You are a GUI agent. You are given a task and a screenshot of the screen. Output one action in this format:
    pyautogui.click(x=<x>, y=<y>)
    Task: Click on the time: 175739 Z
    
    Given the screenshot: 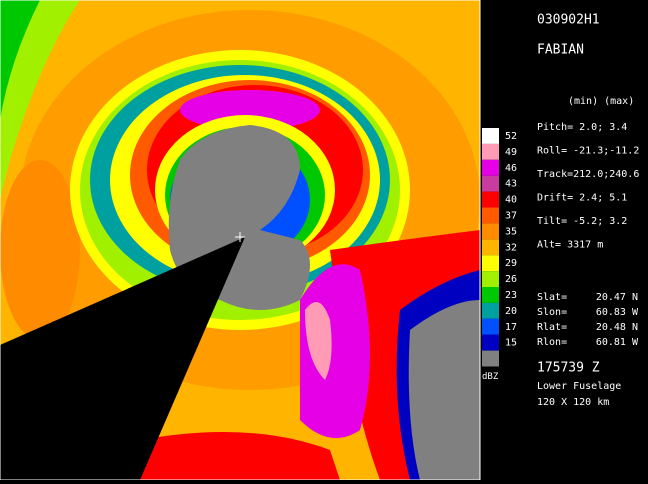 What is the action you would take?
    pyautogui.click(x=568, y=368)
    